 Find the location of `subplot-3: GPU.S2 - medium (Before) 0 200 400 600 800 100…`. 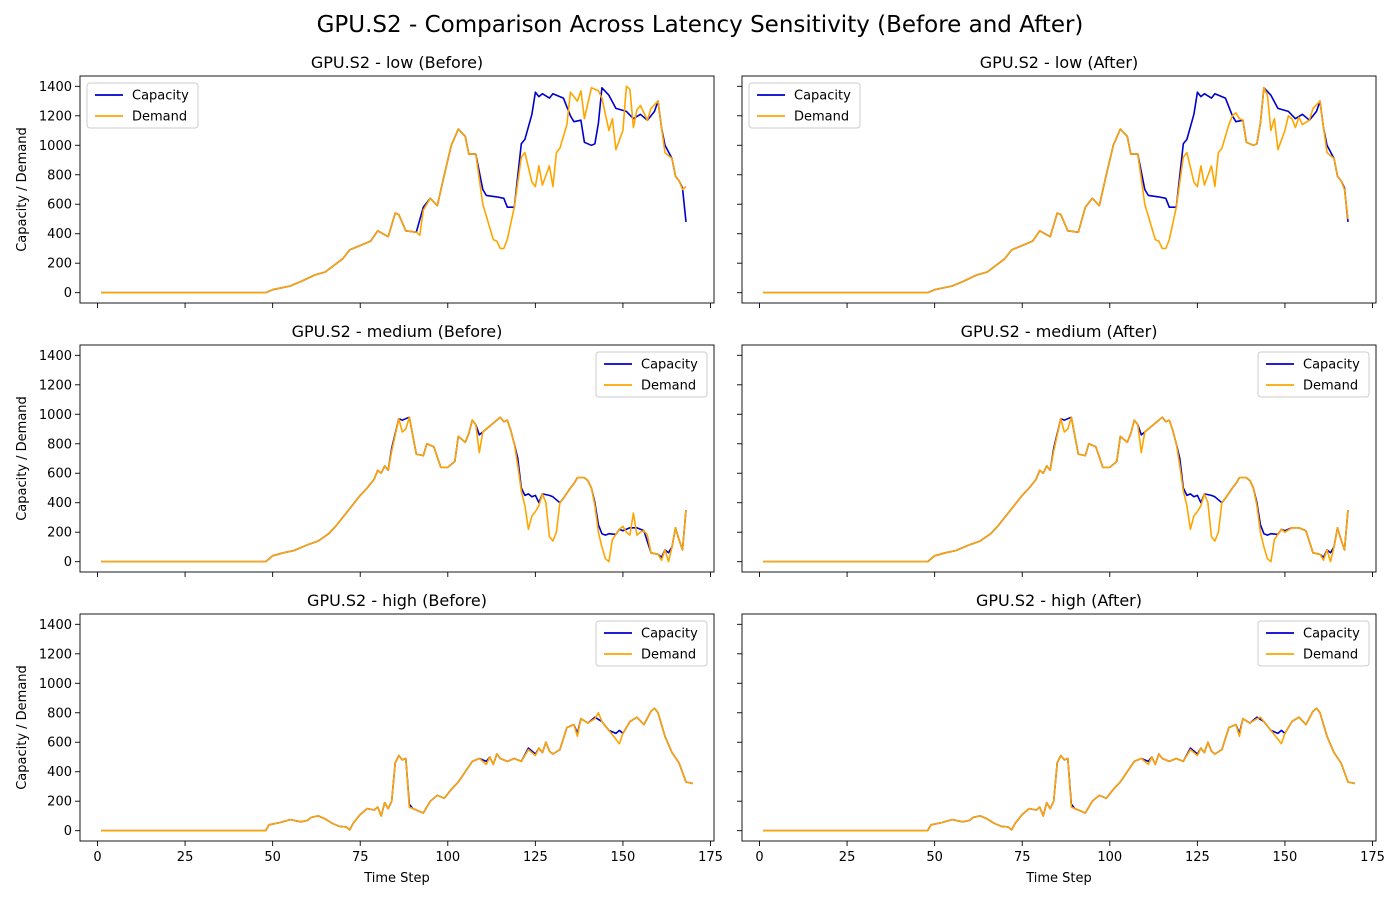

subplot-3: GPU.S2 - medium (Before) 0 200 400 600 800 100… is located at coordinates (365, 449).